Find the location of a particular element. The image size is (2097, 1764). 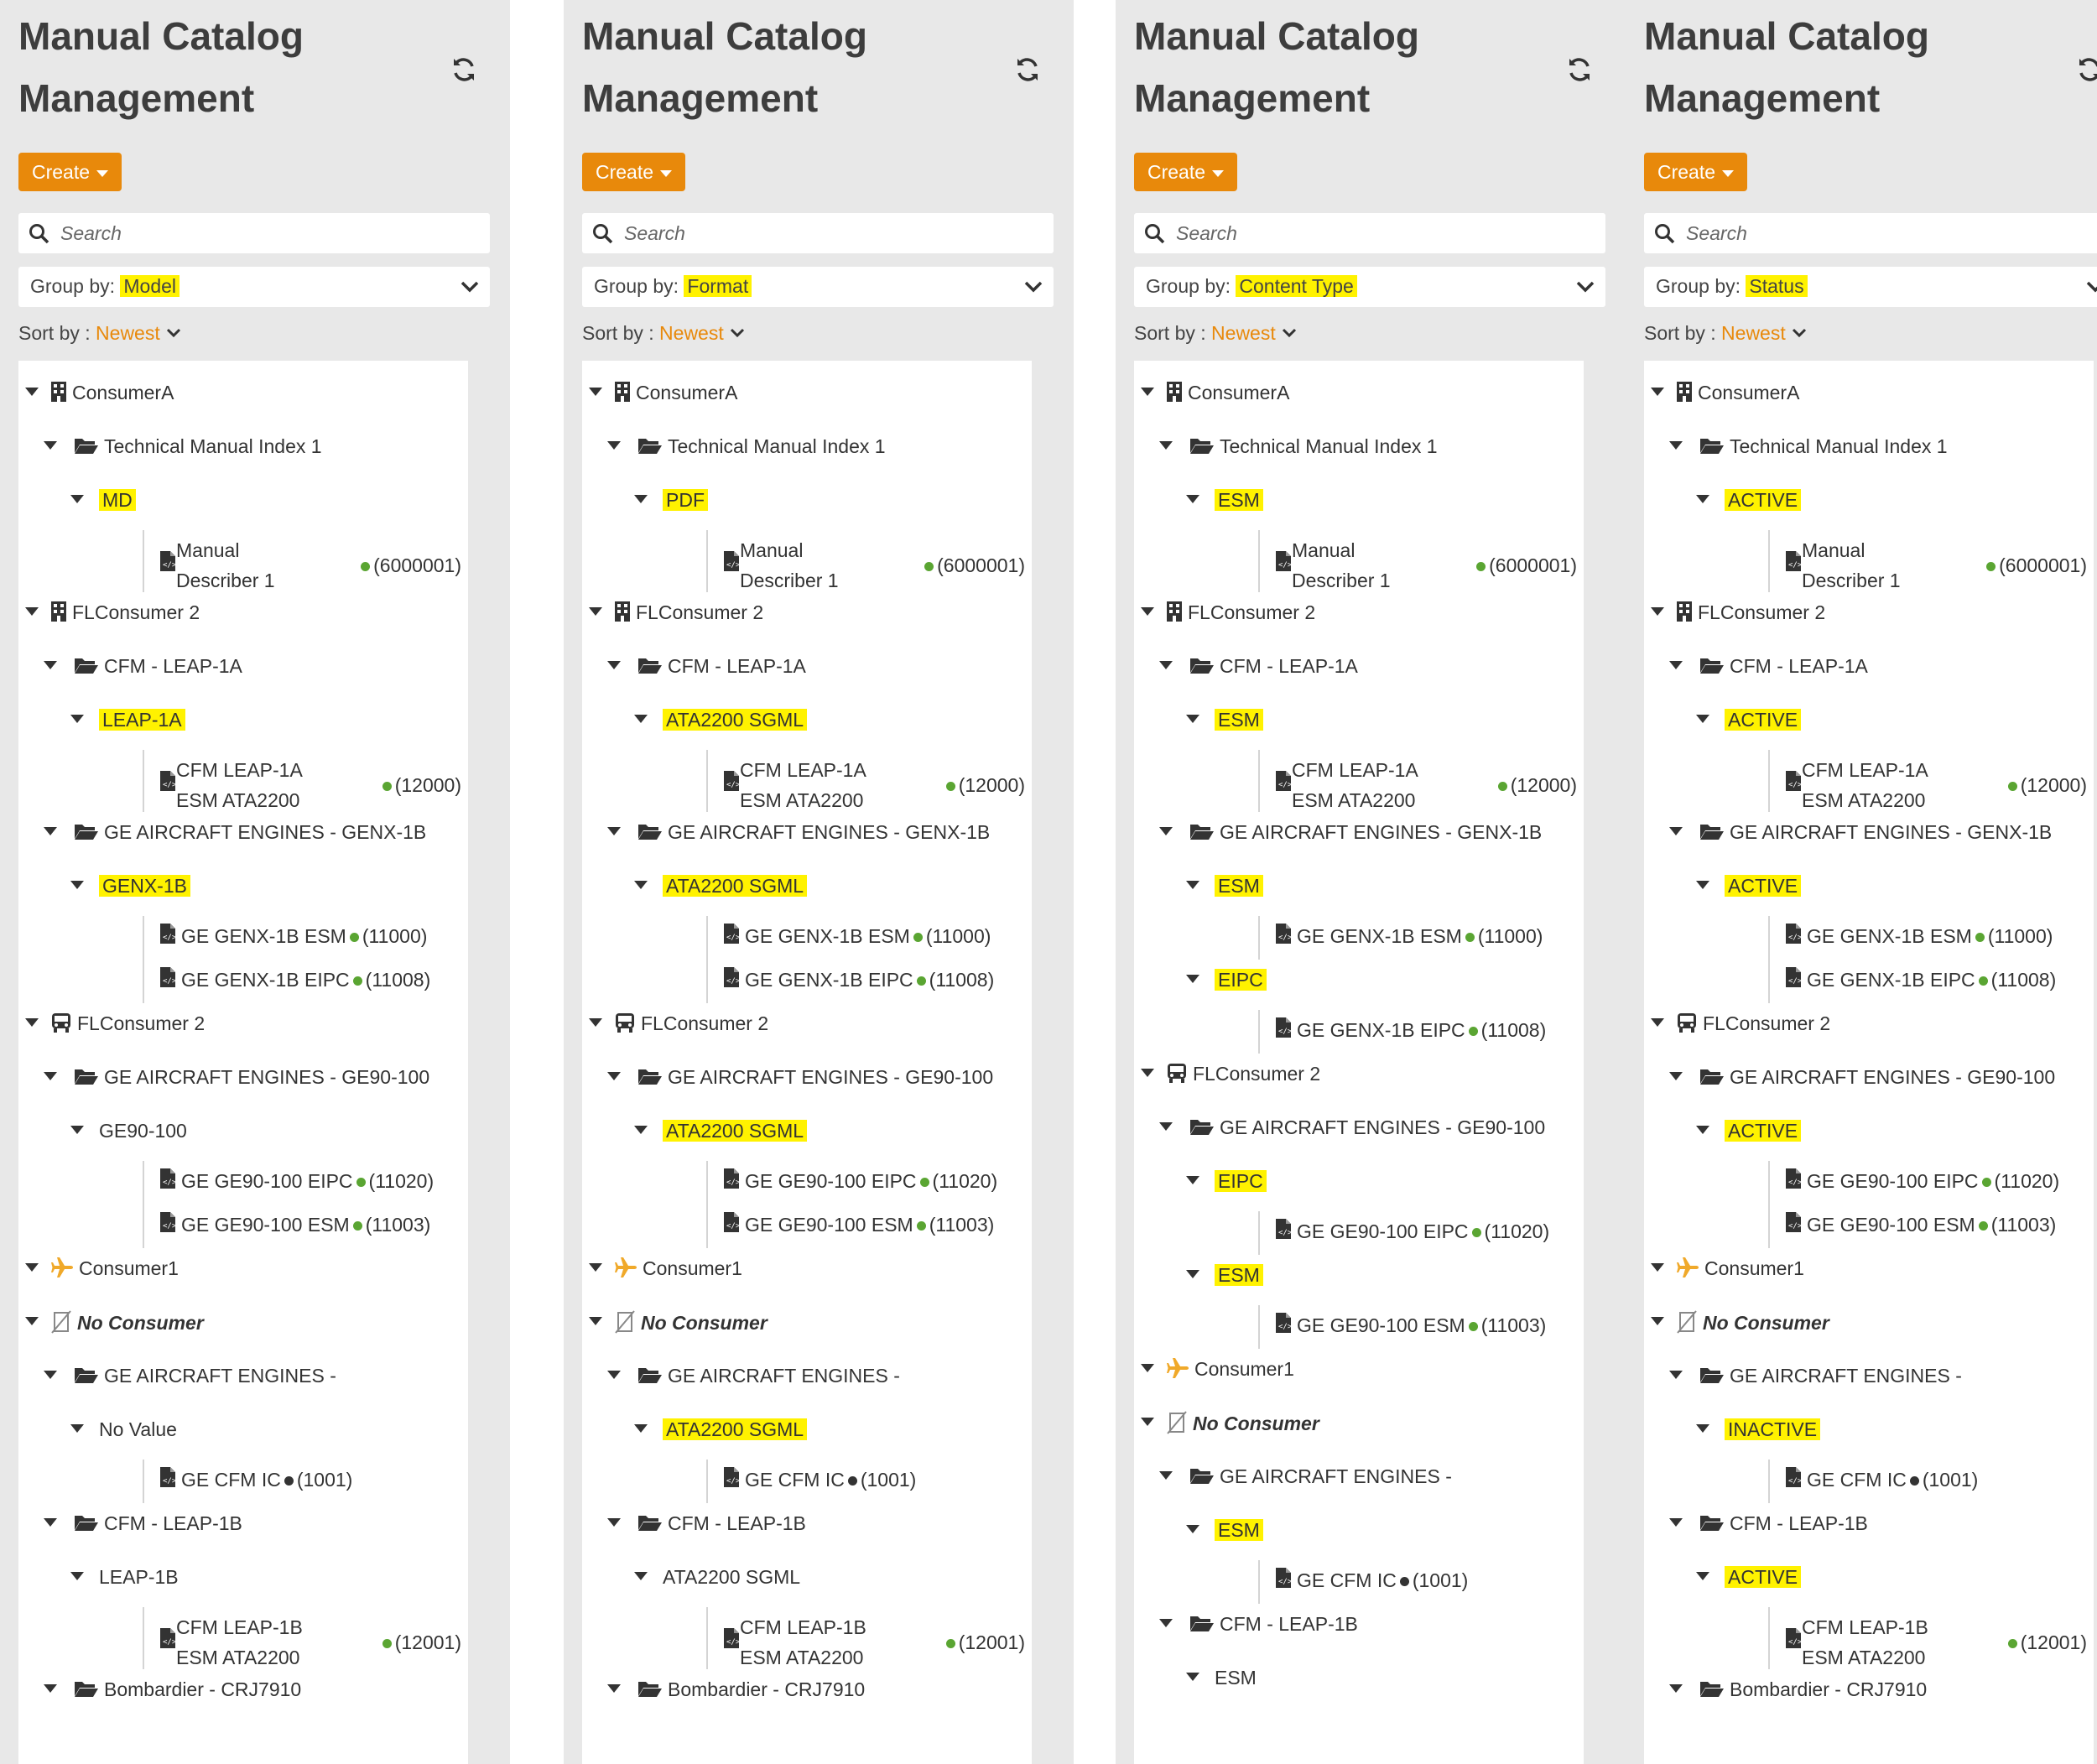

group-by-select: Group by: Content Type is located at coordinates (1369, 287).